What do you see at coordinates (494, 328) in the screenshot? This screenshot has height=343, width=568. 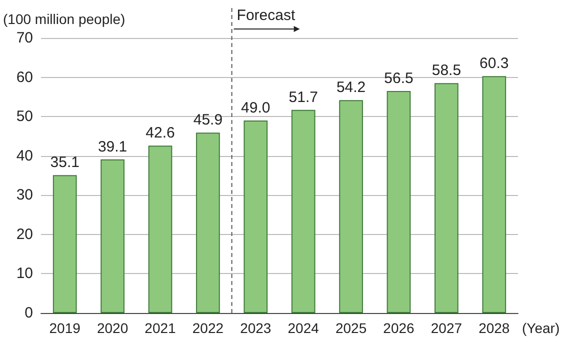 I see `x-tick-label: 2028` at bounding box center [494, 328].